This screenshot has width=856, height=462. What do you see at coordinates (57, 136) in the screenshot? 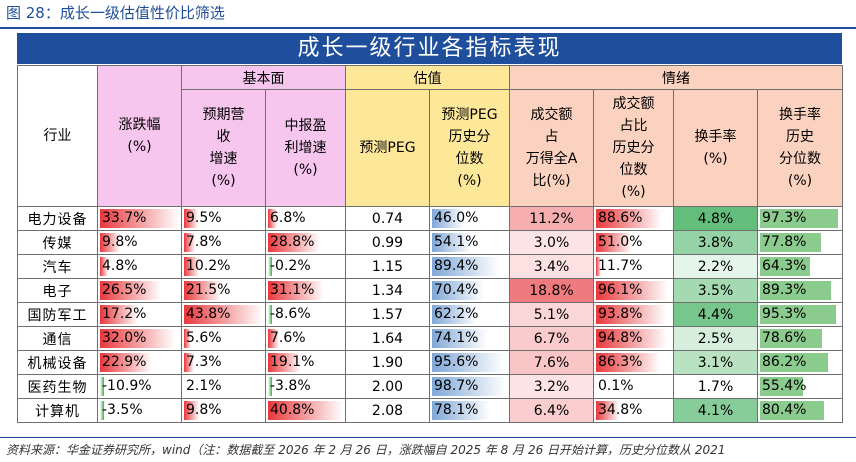
I see `header-industry: 行业` at bounding box center [57, 136].